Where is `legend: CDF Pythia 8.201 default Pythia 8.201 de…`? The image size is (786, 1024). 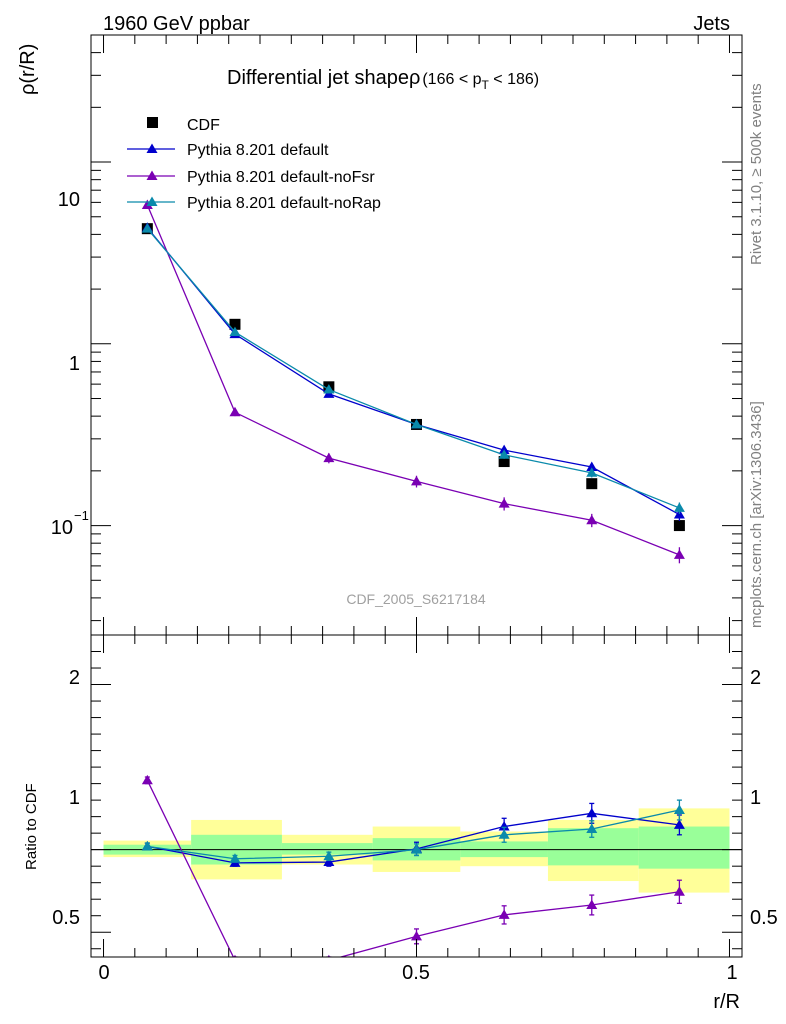 legend: CDF Pythia 8.201 default Pythia 8.201 de… is located at coordinates (254, 164).